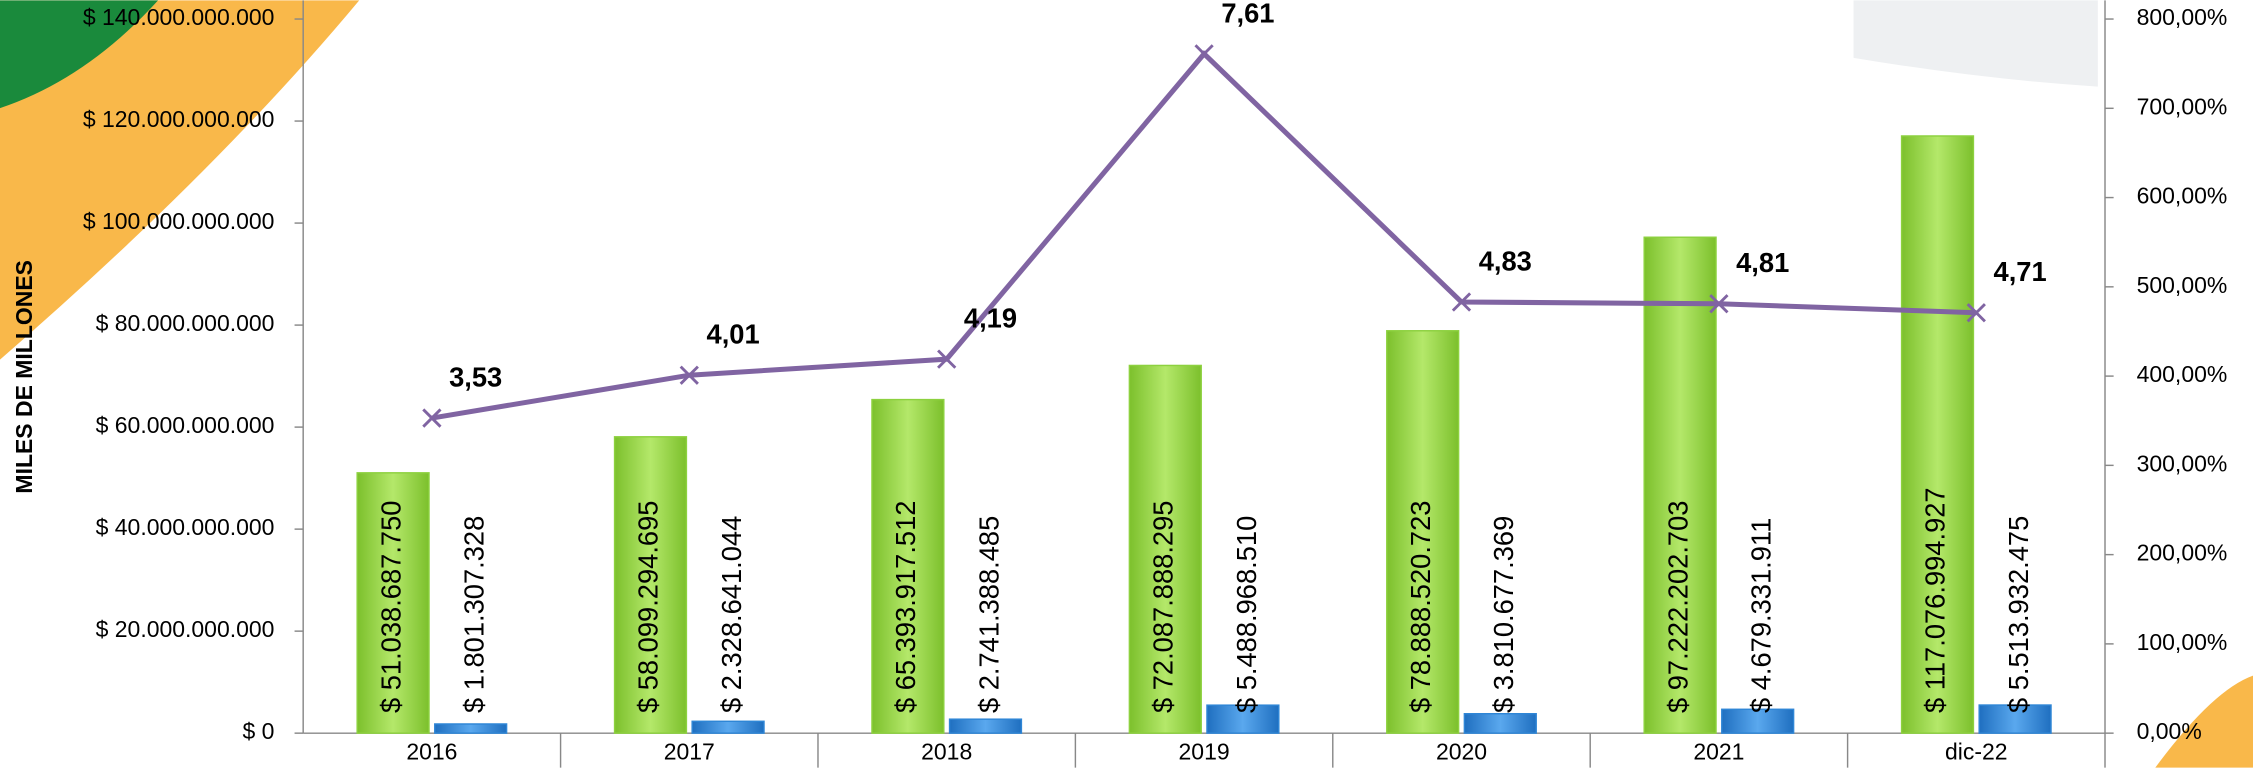 This screenshot has width=2253, height=768. What do you see at coordinates (474, 614) in the screenshot?
I see `data-label: $ 1.801.307.328` at bounding box center [474, 614].